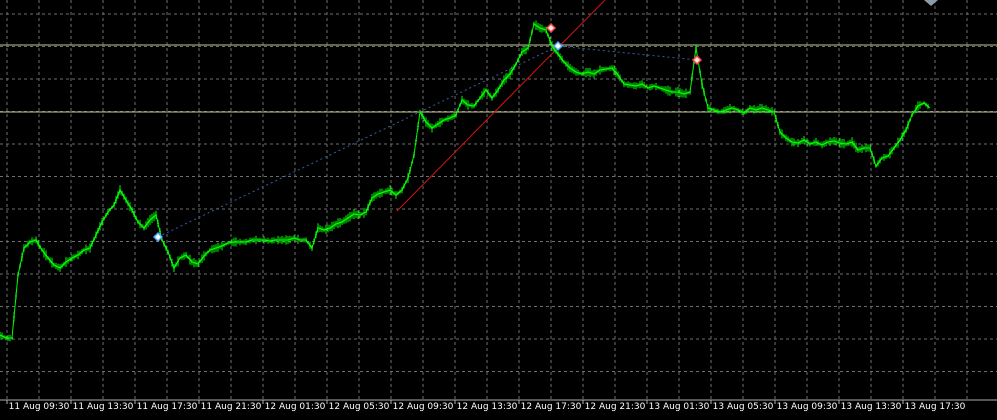  Describe the element at coordinates (615, 407) in the screenshot. I see `x-axis-tick-label: 12 Aug 21:30` at that location.